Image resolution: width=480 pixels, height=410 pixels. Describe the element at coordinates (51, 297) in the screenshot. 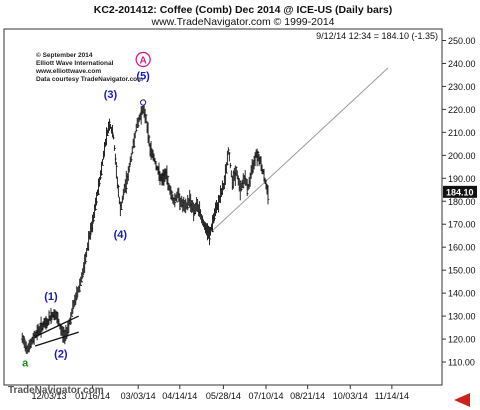

I see `wave-label: (1)` at that location.